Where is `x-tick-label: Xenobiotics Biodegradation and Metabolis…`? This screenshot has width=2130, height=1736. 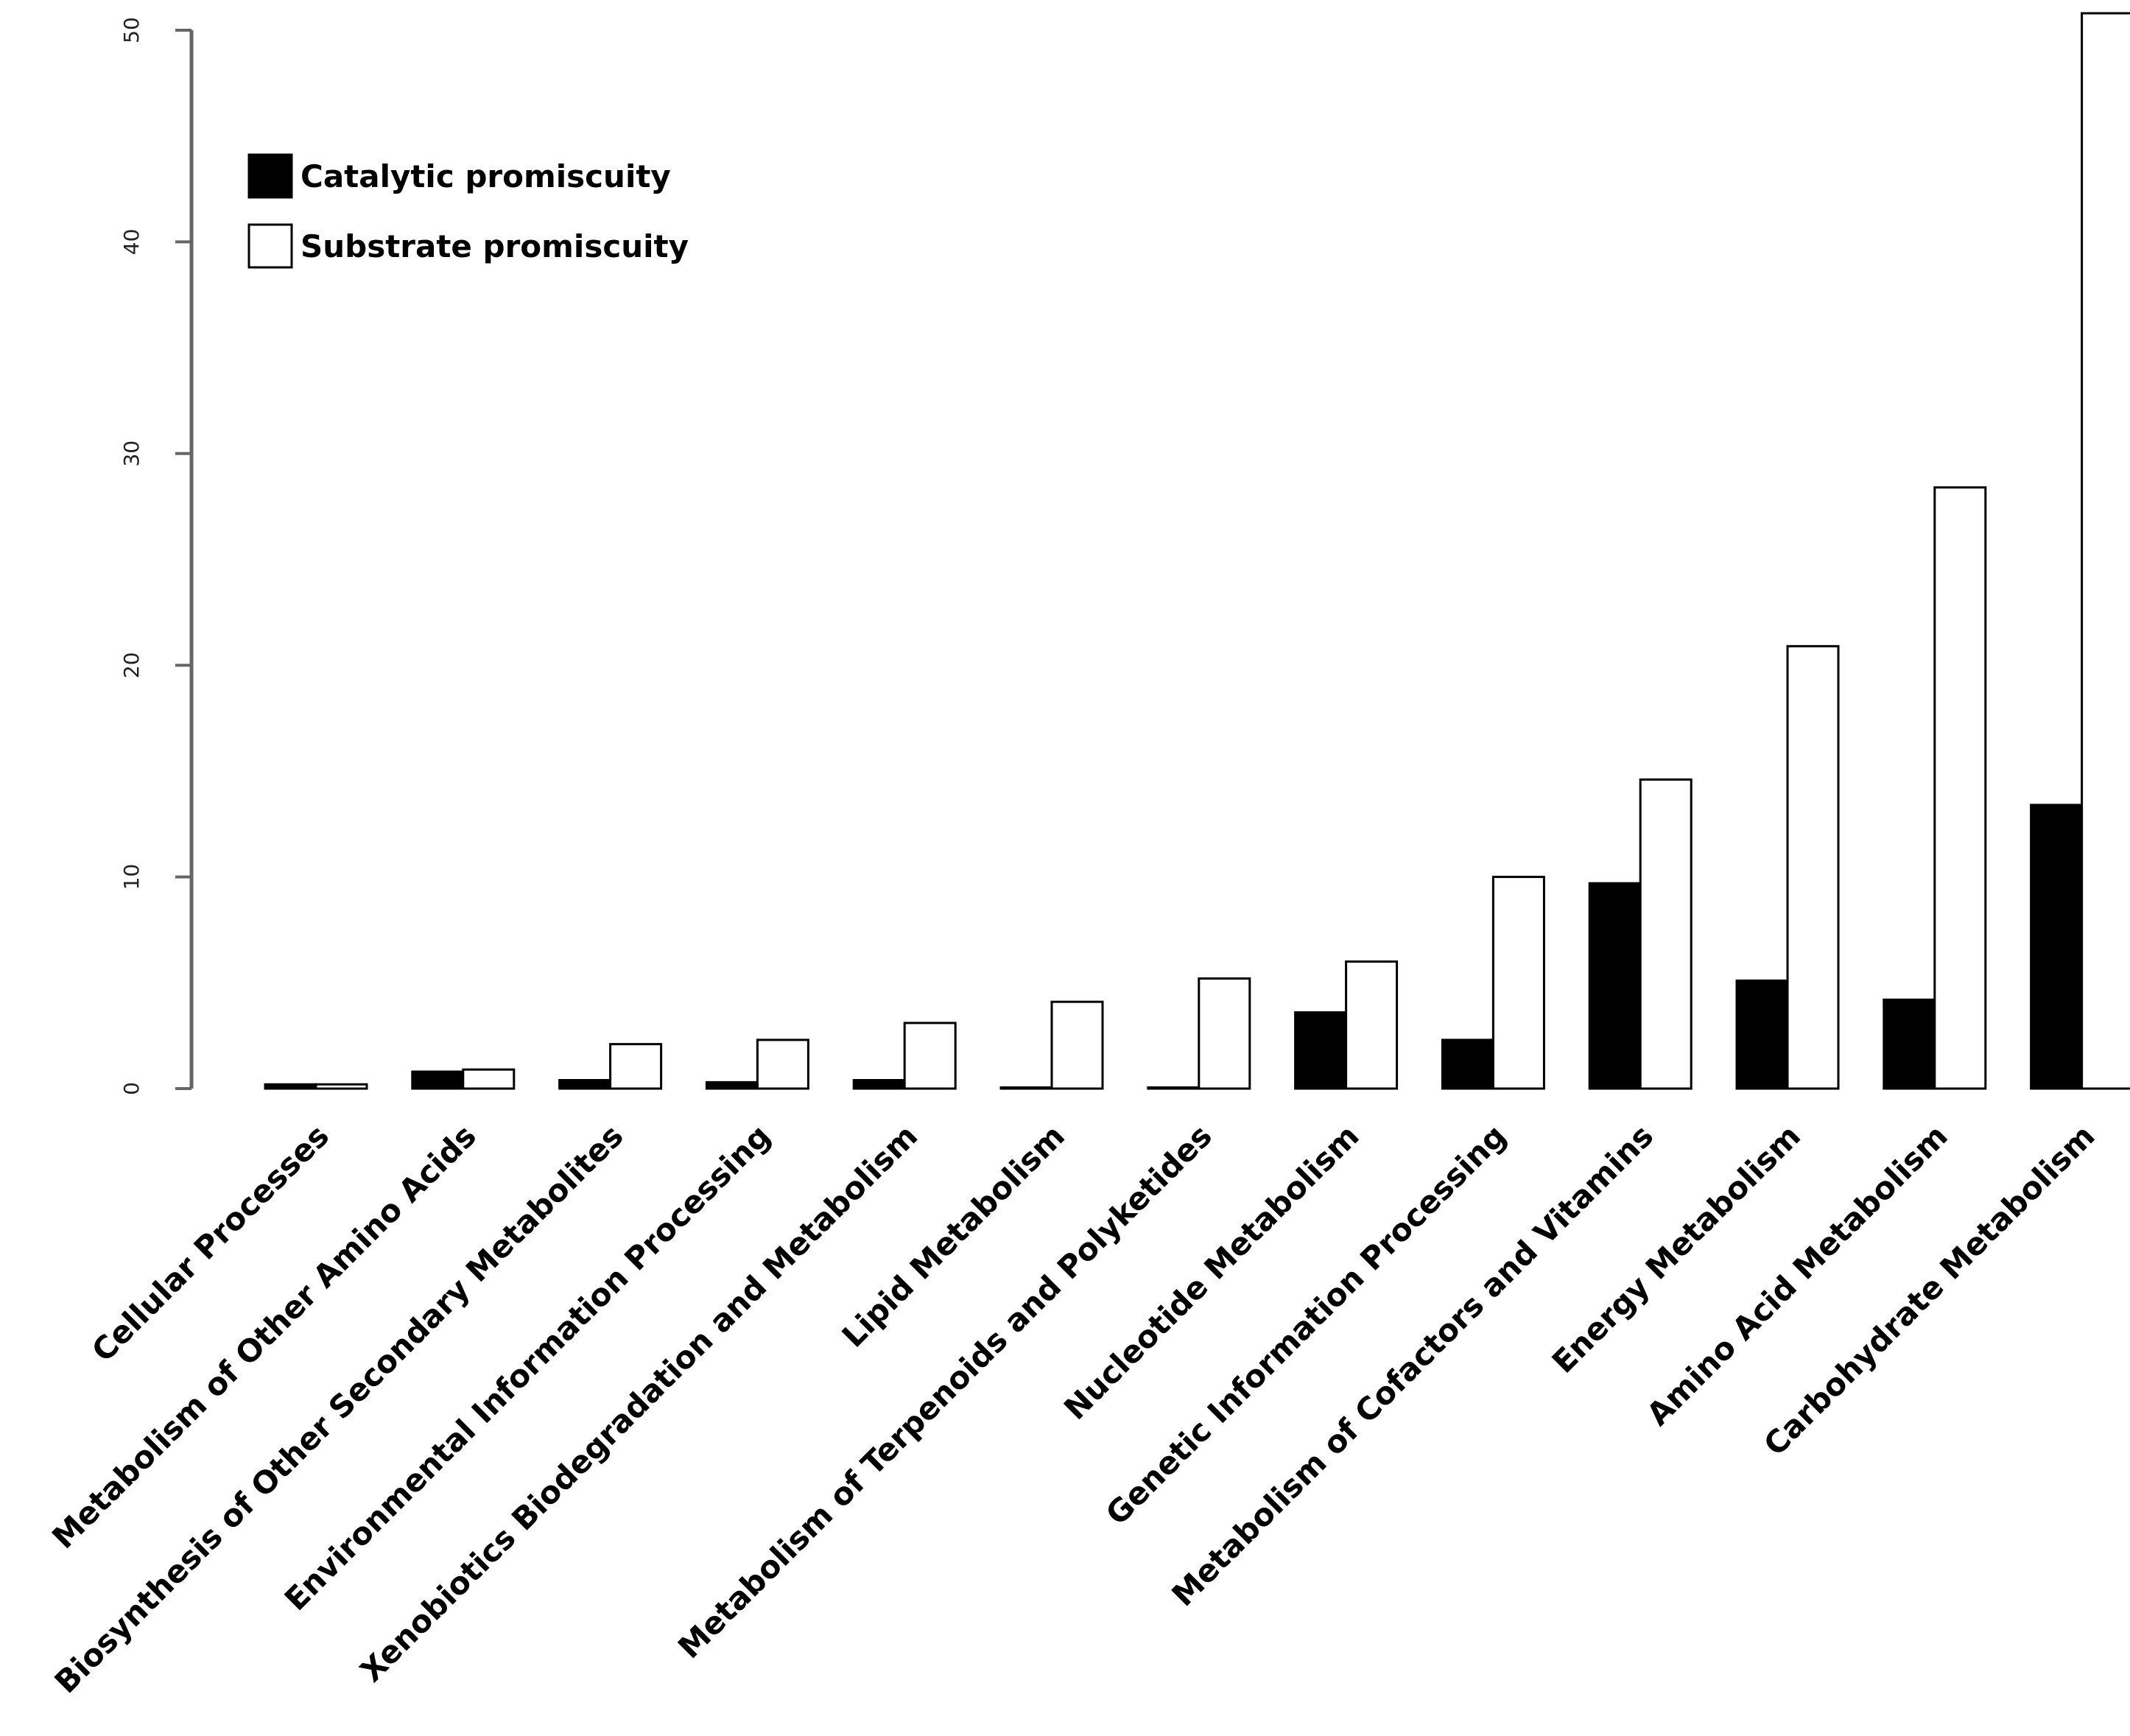
x-tick-label: Xenobiotics Biodegradation and Metabolis… is located at coordinates (639, 1403).